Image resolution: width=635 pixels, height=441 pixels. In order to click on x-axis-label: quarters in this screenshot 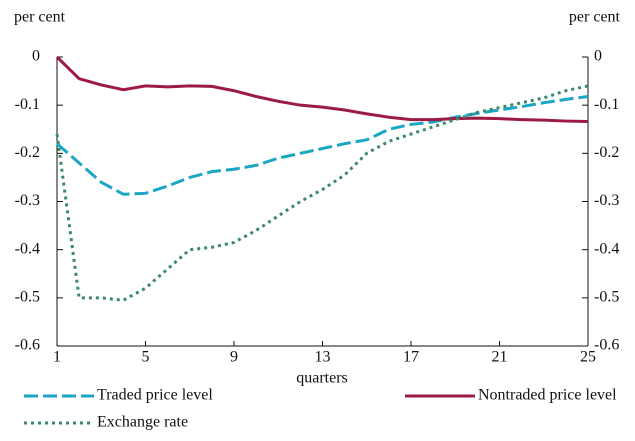, I will do `click(322, 378)`.